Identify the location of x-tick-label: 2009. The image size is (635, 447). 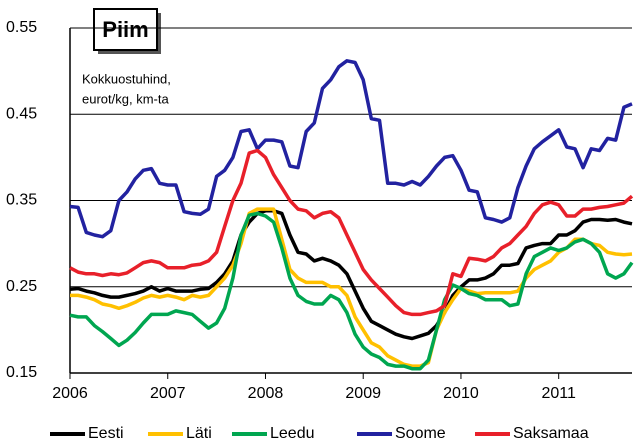
(363, 393).